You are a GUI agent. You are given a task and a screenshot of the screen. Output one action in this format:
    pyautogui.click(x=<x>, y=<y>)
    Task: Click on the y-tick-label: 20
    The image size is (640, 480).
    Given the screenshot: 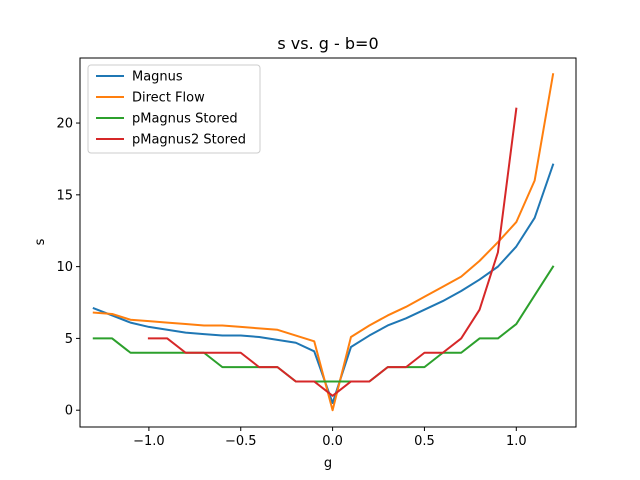 What is the action you would take?
    pyautogui.click(x=64, y=124)
    